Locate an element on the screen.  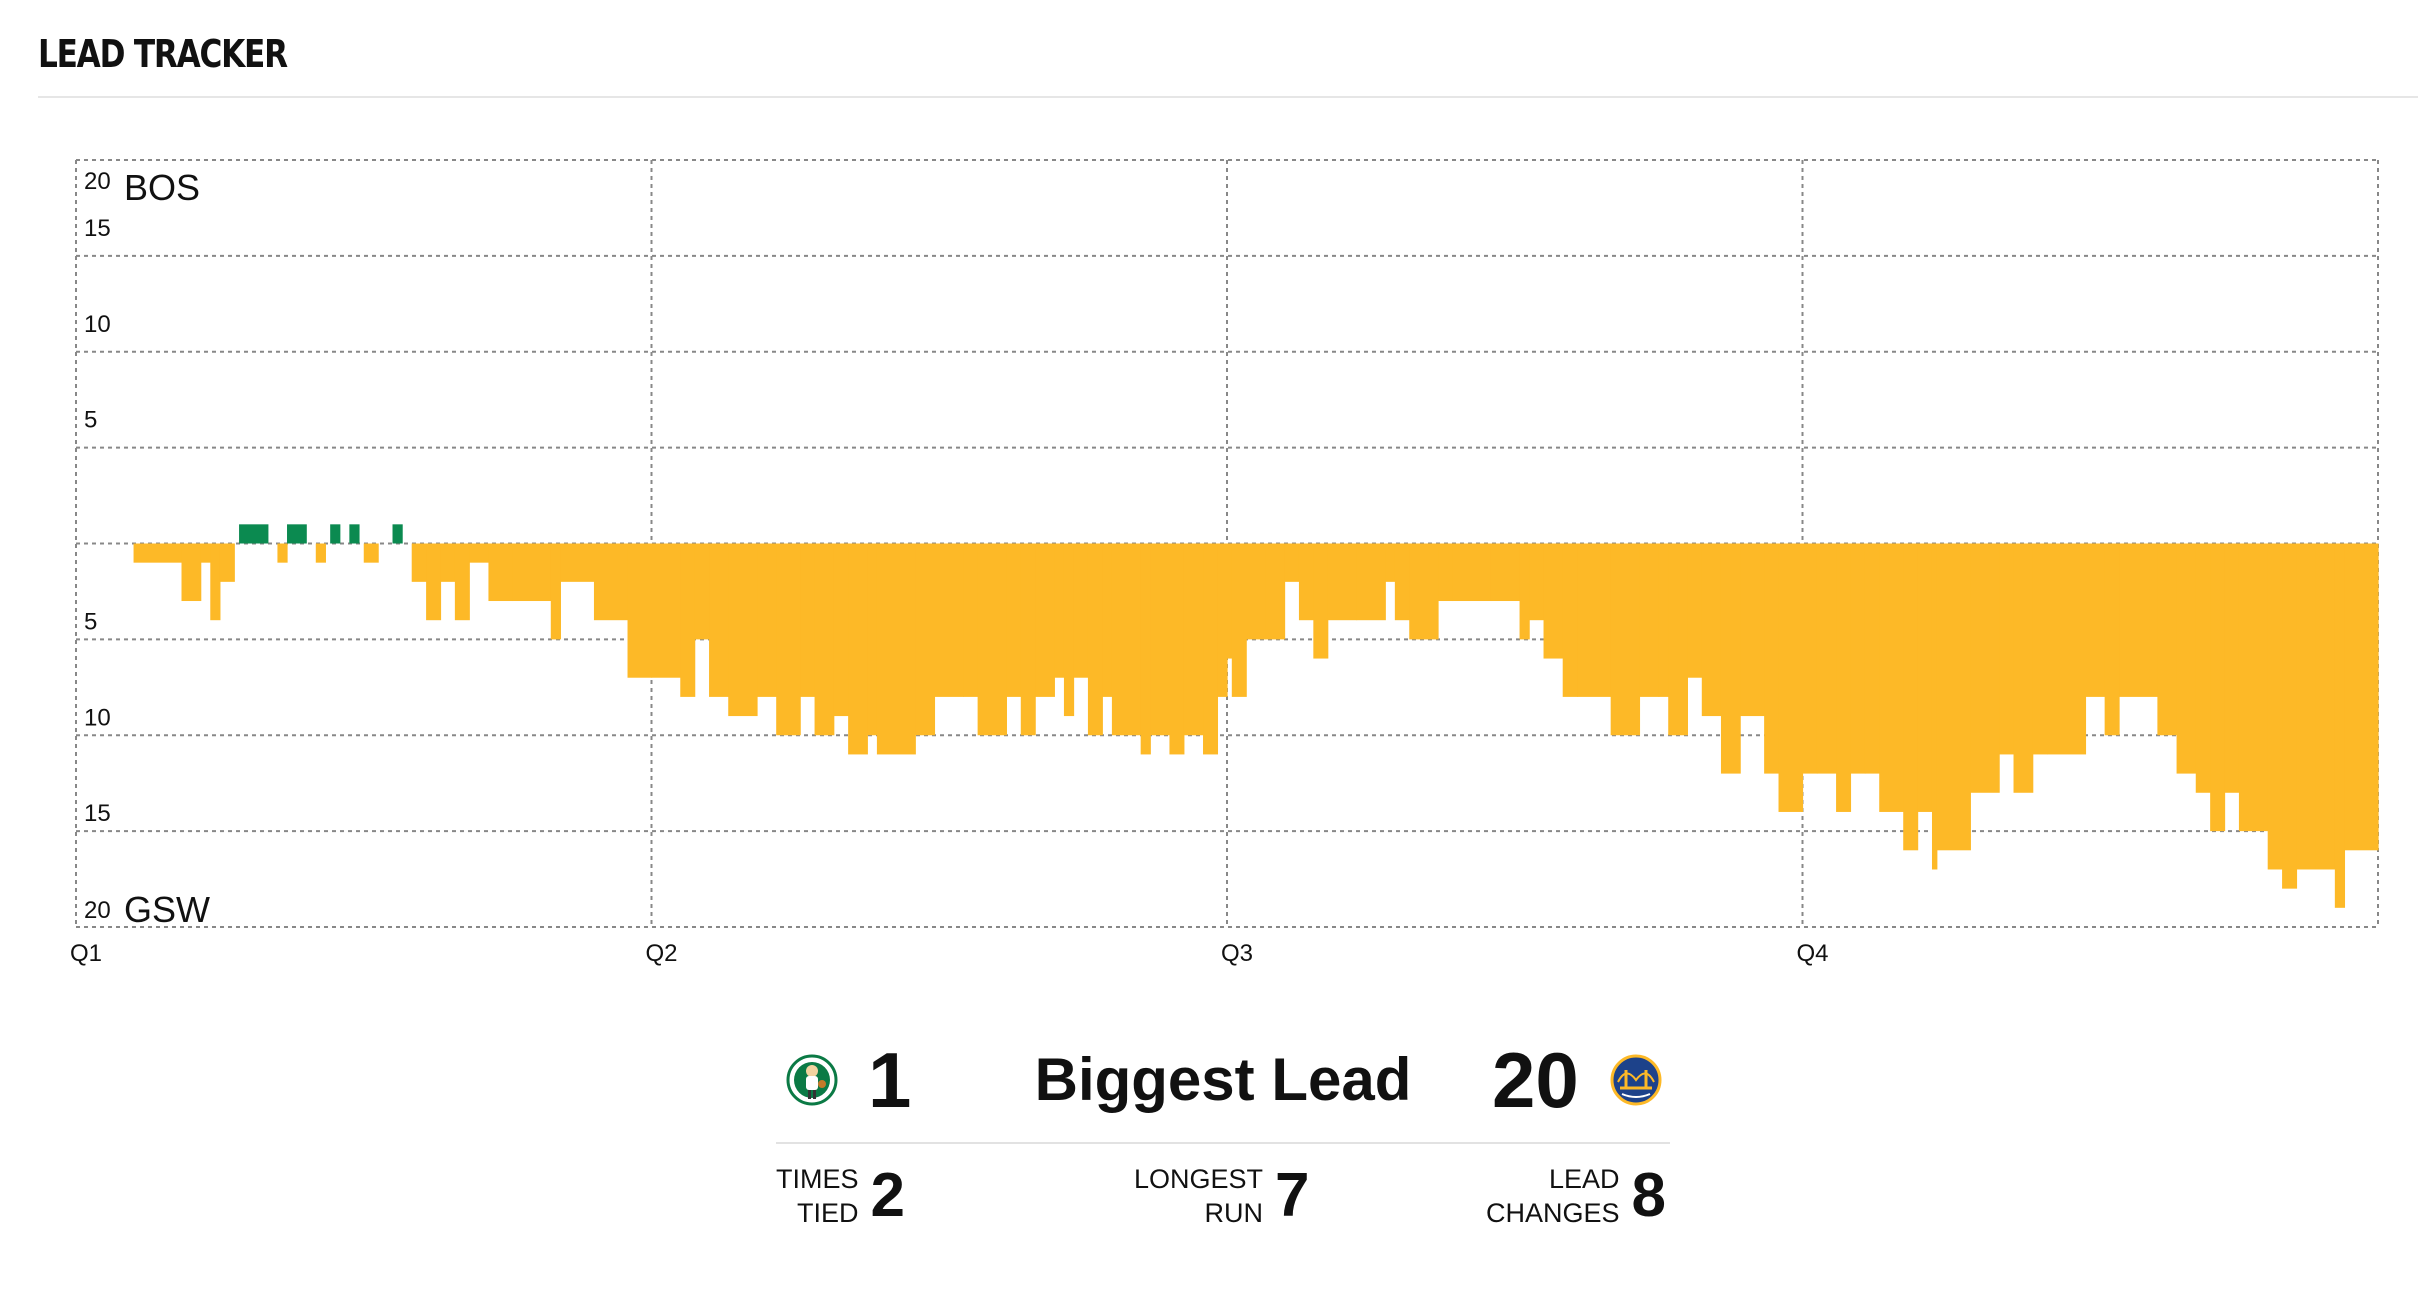
header: LEAD TRACKER is located at coordinates (1228, 63).